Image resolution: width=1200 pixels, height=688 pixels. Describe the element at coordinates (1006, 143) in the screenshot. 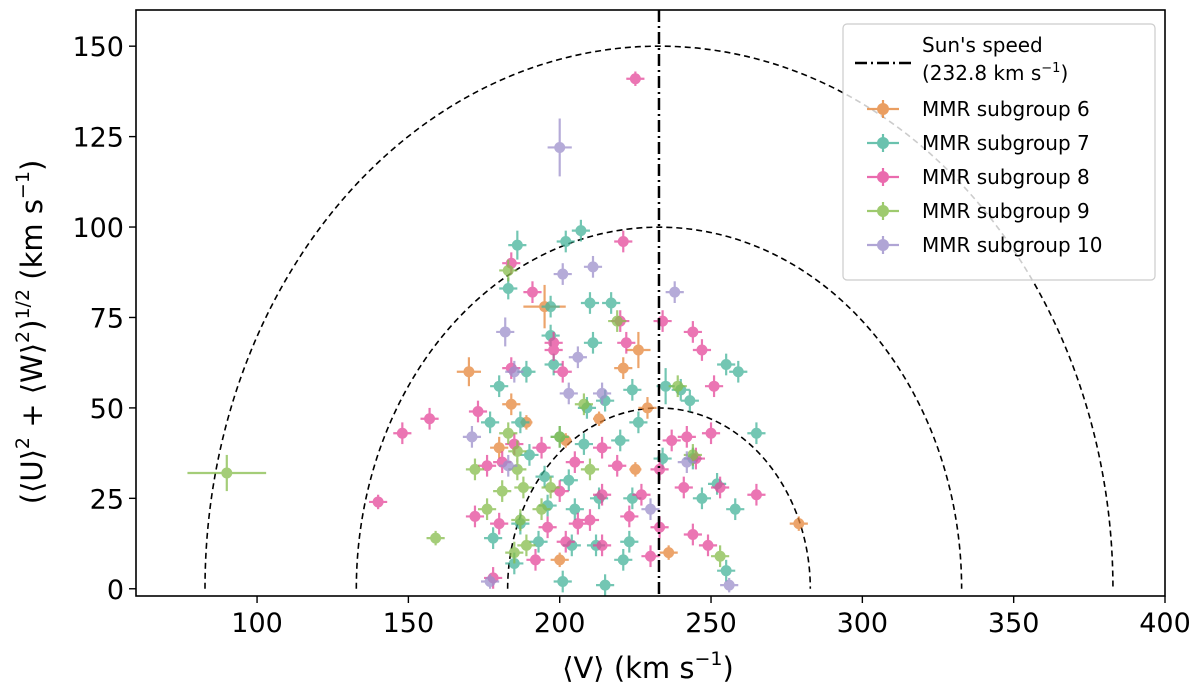

I see `legend-label-2: MMR subgroup 7` at that location.